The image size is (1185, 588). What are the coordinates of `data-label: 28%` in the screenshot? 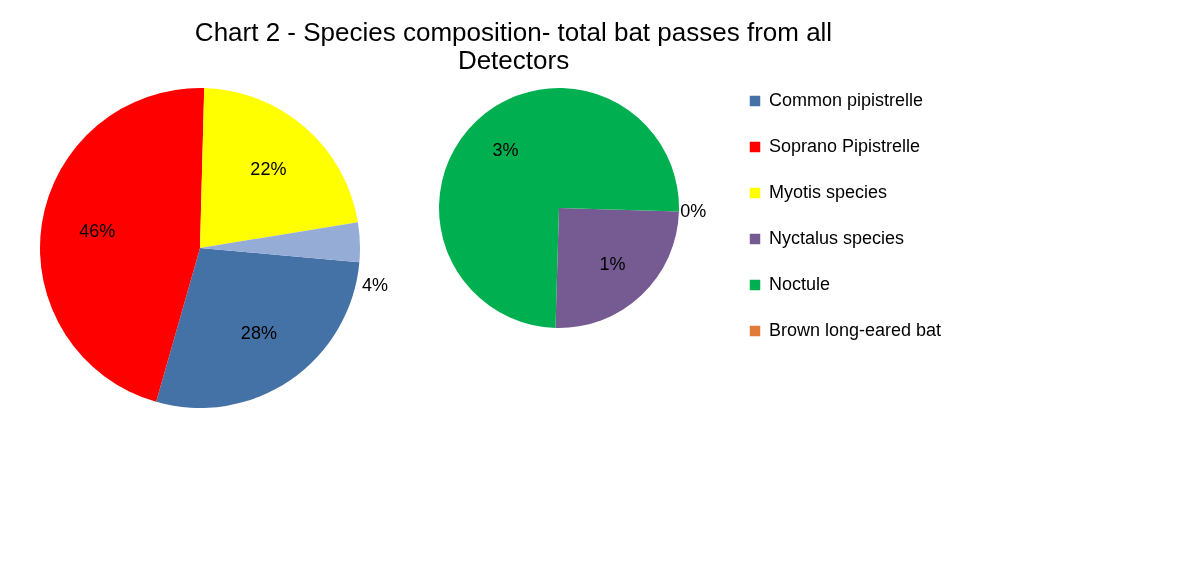 It's located at (258, 332).